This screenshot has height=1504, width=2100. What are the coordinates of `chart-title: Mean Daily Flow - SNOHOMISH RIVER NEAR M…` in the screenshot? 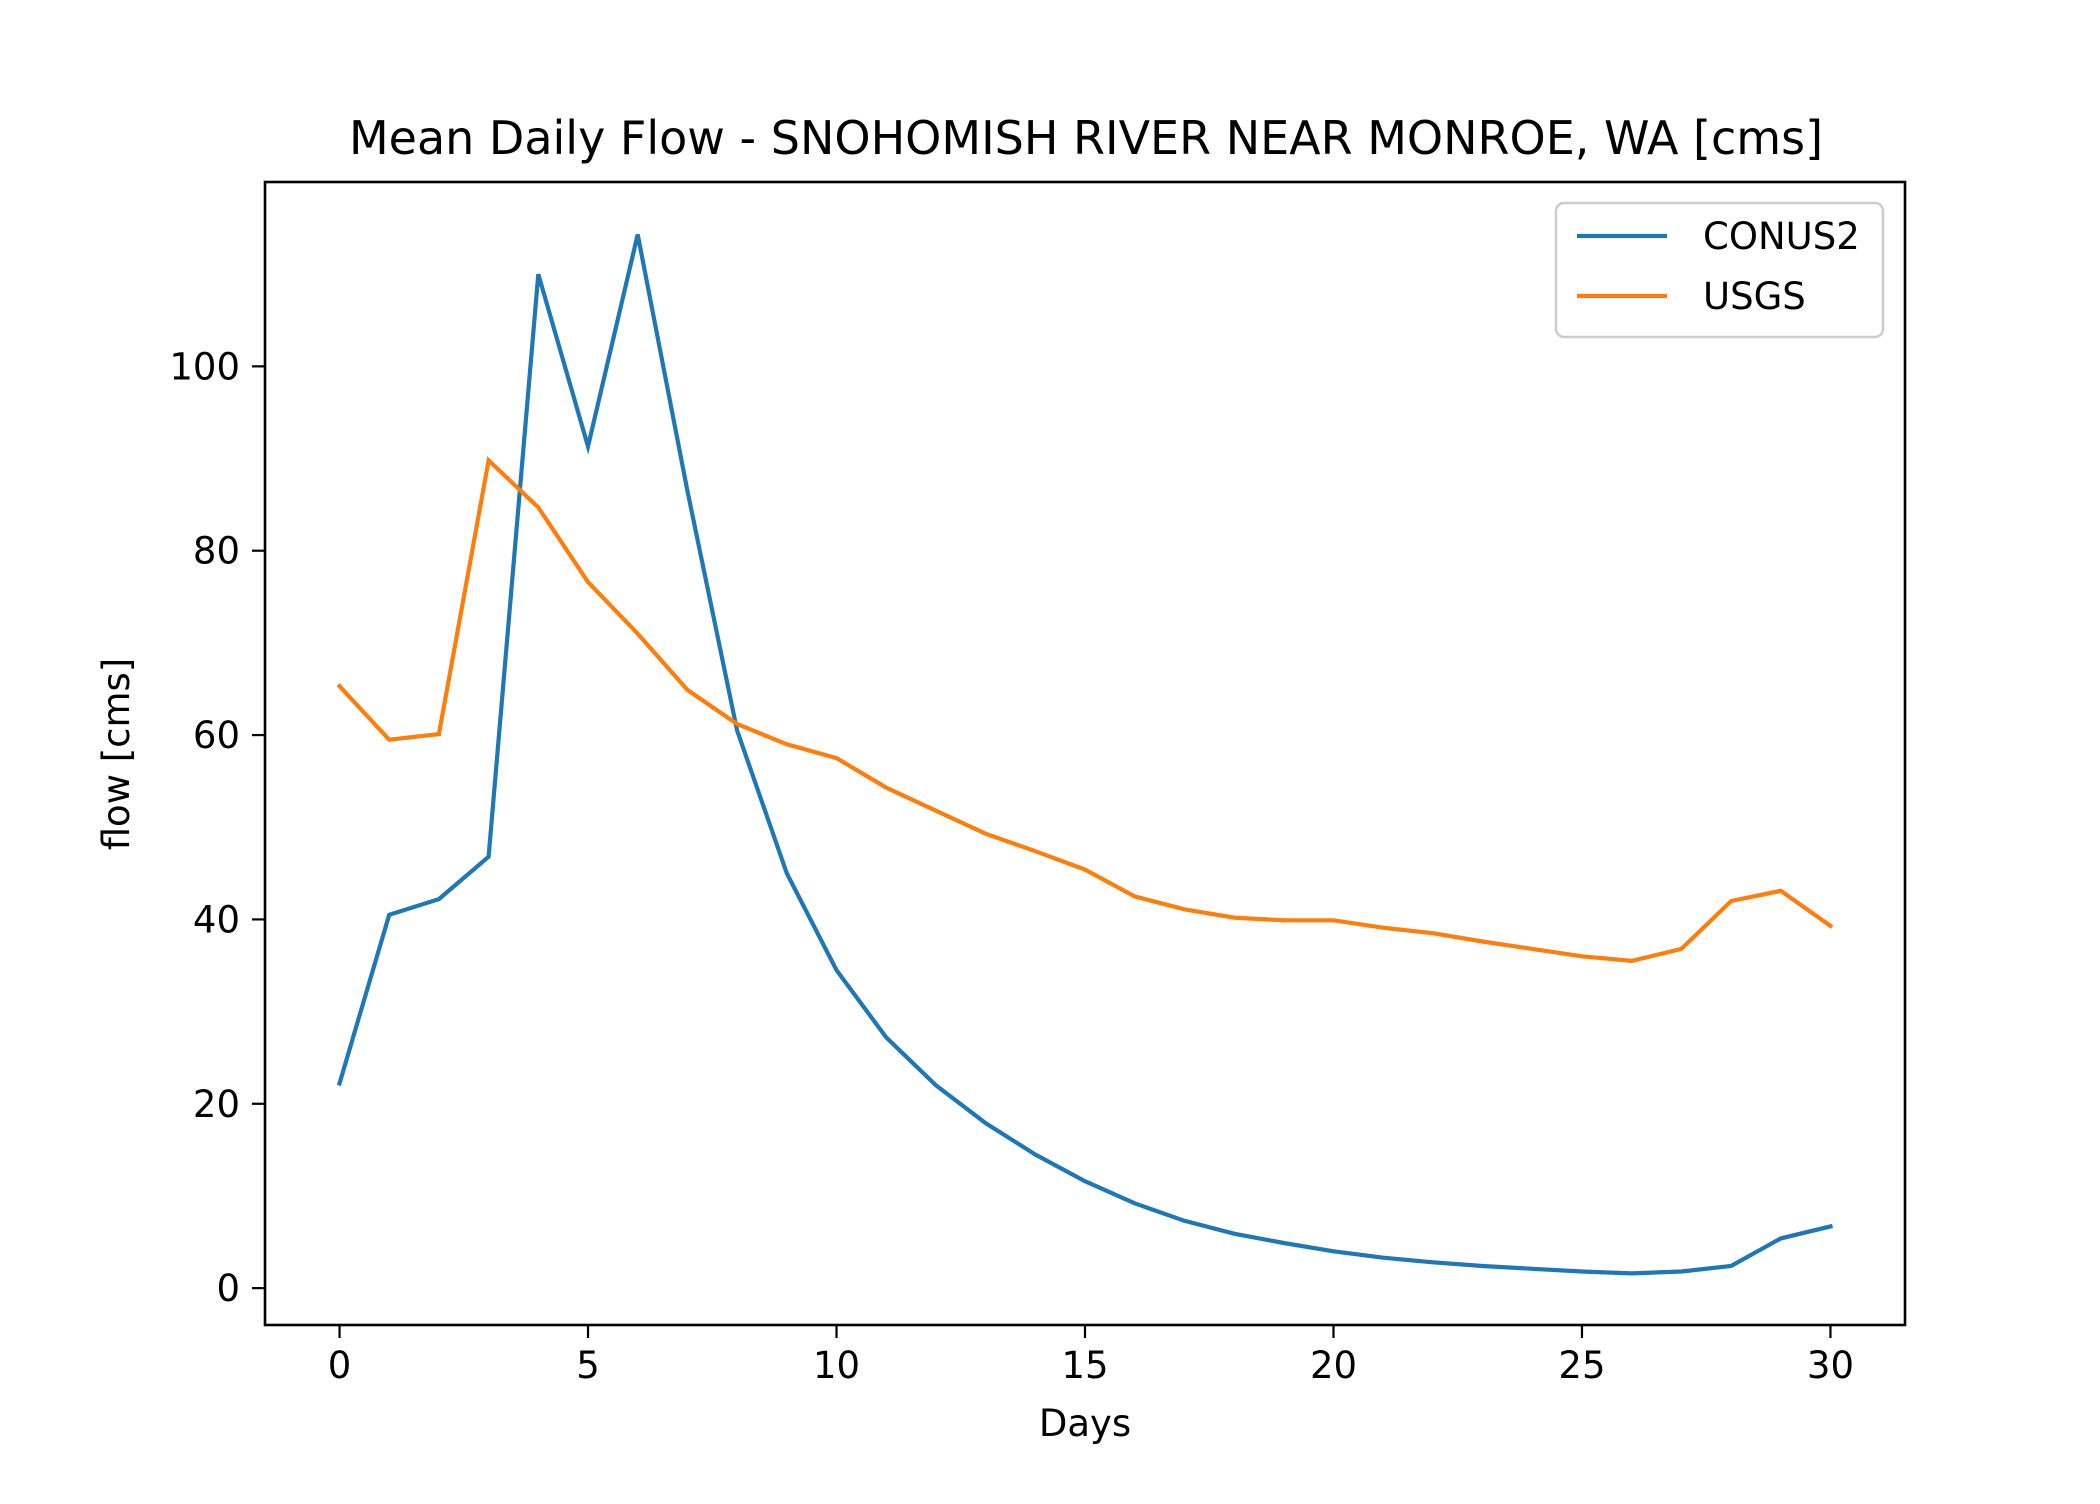 It's located at (1086, 138).